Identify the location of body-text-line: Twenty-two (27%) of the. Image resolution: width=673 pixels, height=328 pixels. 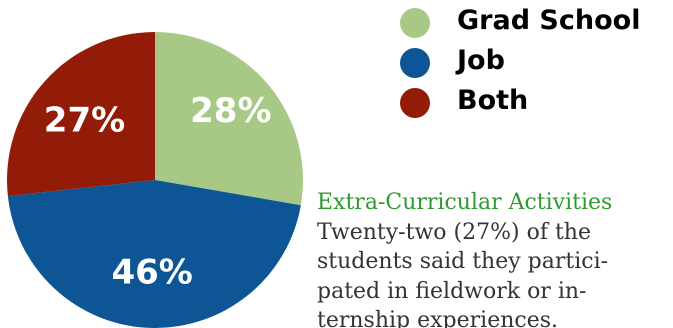
(454, 232).